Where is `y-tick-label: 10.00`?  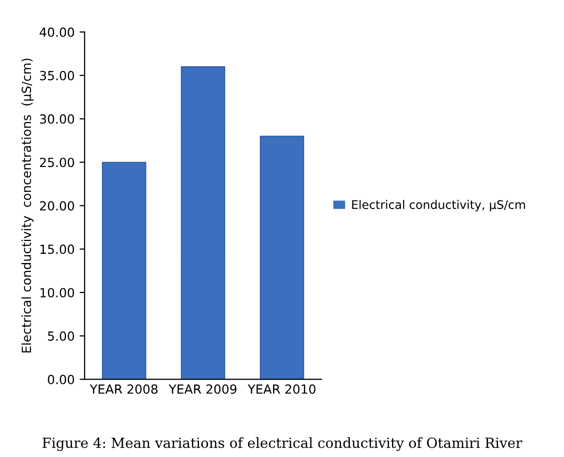
y-tick-label: 10.00 is located at coordinates (57, 293).